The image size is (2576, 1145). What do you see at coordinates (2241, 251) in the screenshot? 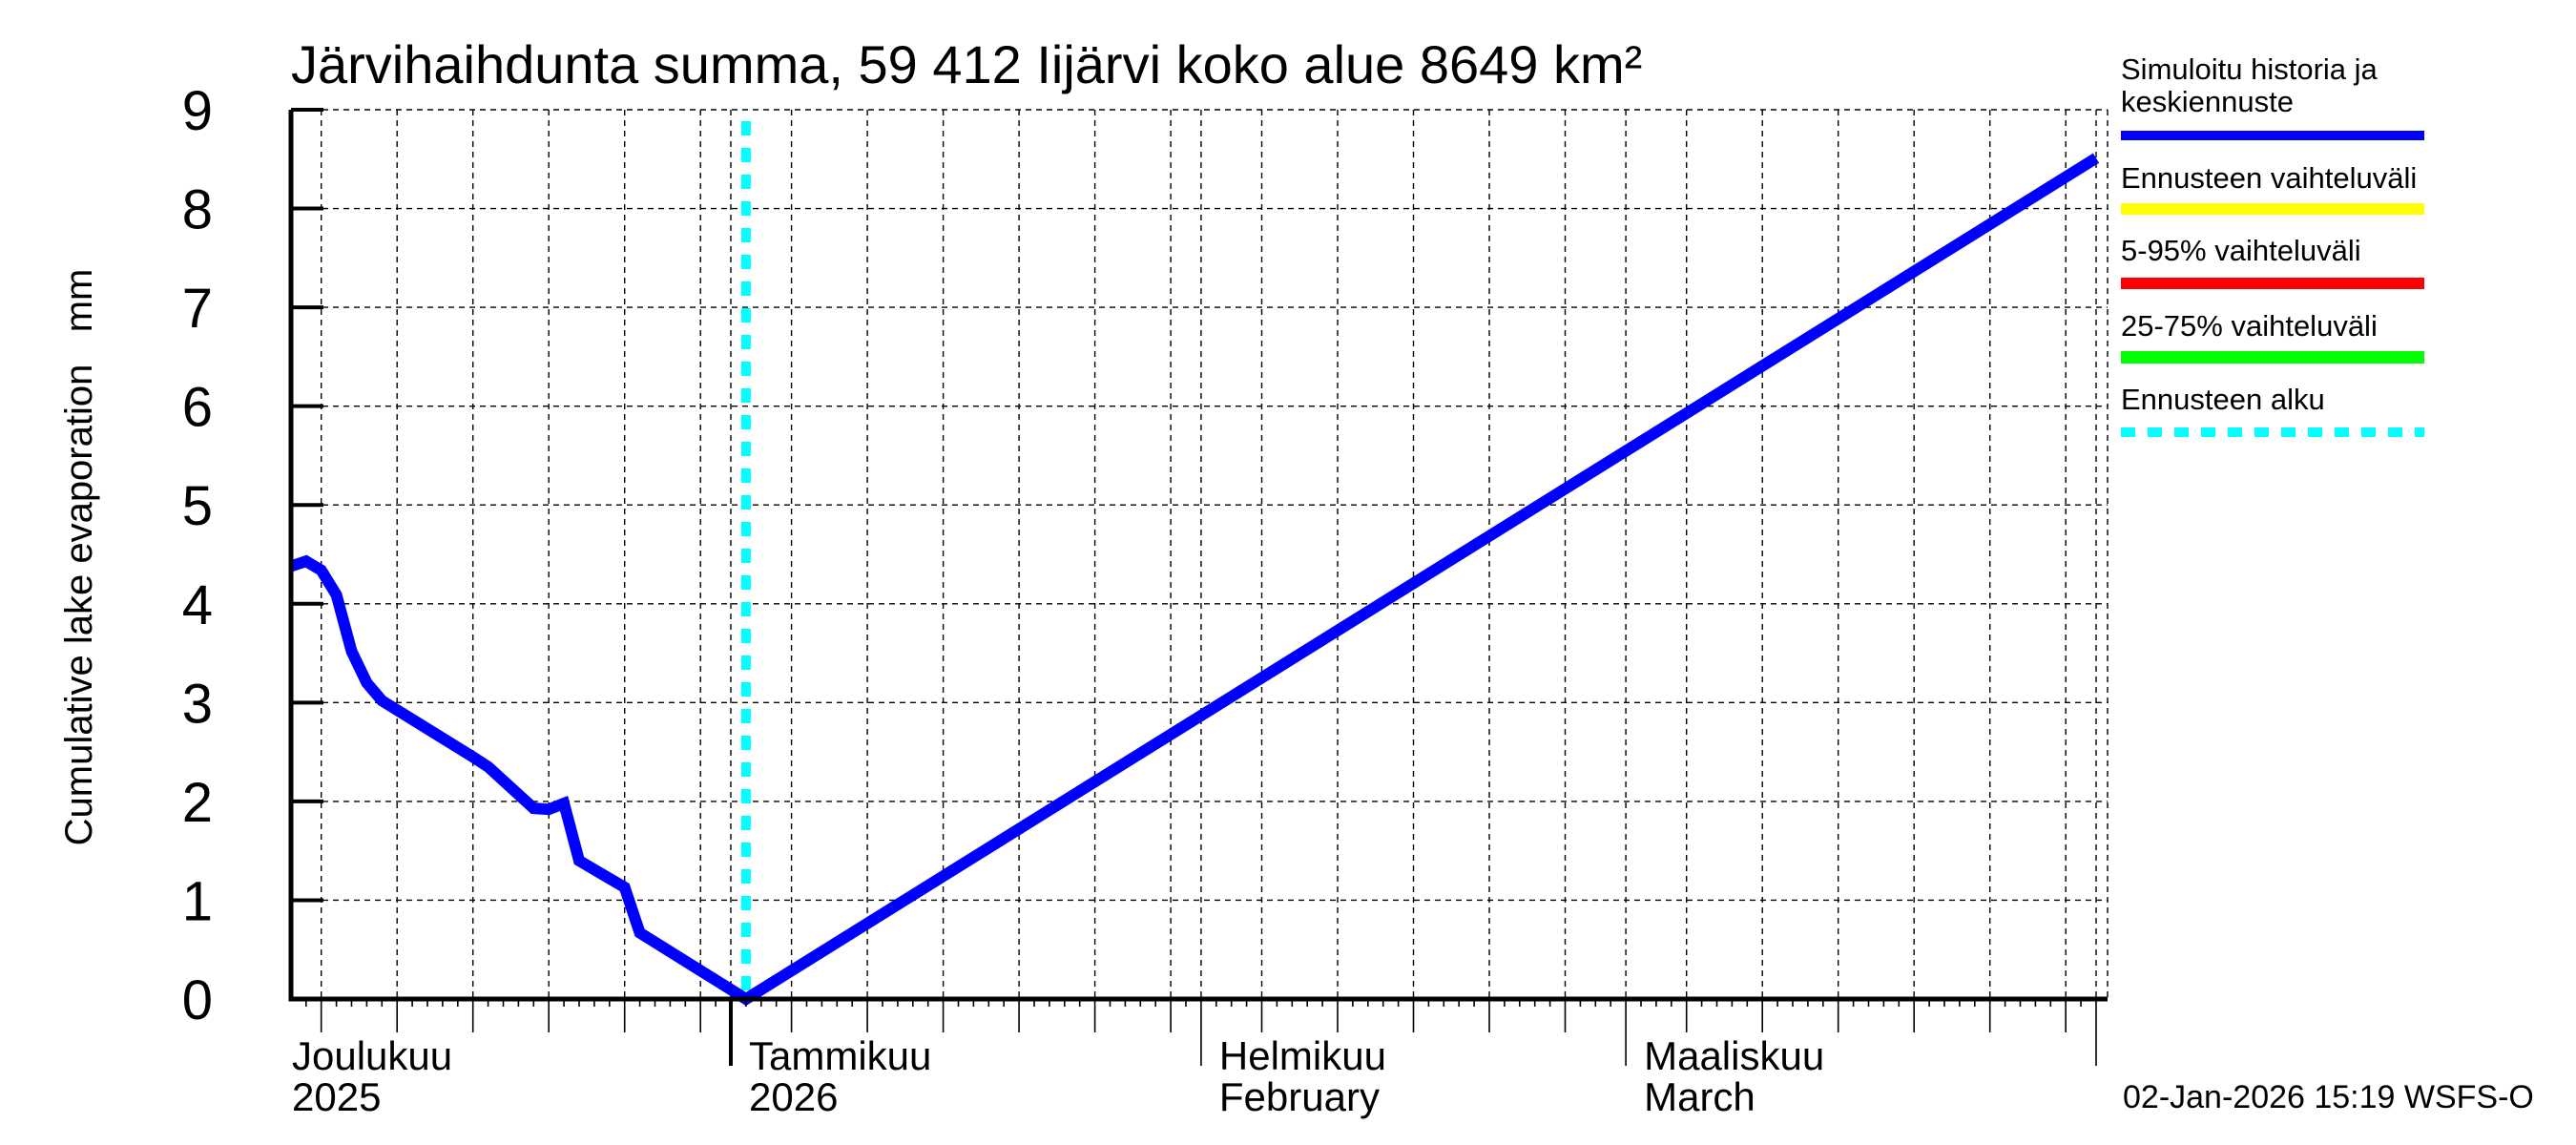
I see `legend-label-5-95: 5-95% vaihteluväli` at bounding box center [2241, 251].